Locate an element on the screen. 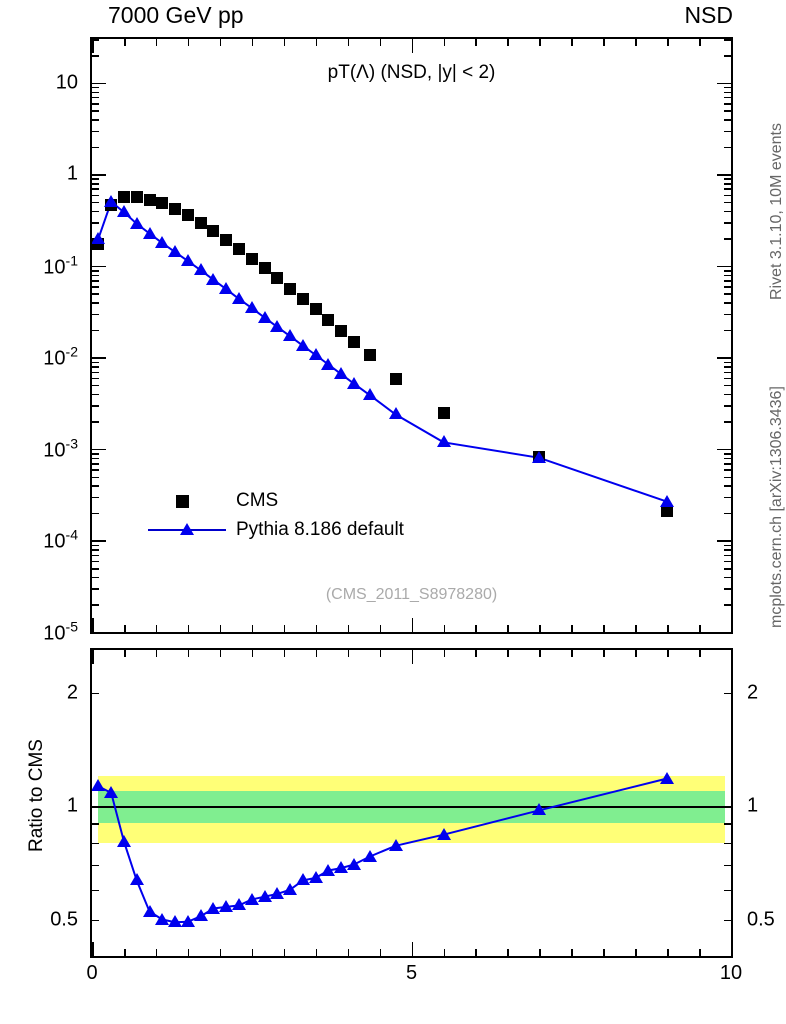 The height and width of the screenshot is (1024, 786). y-tick-label: 10⁻¹ is located at coordinates (60, 265).